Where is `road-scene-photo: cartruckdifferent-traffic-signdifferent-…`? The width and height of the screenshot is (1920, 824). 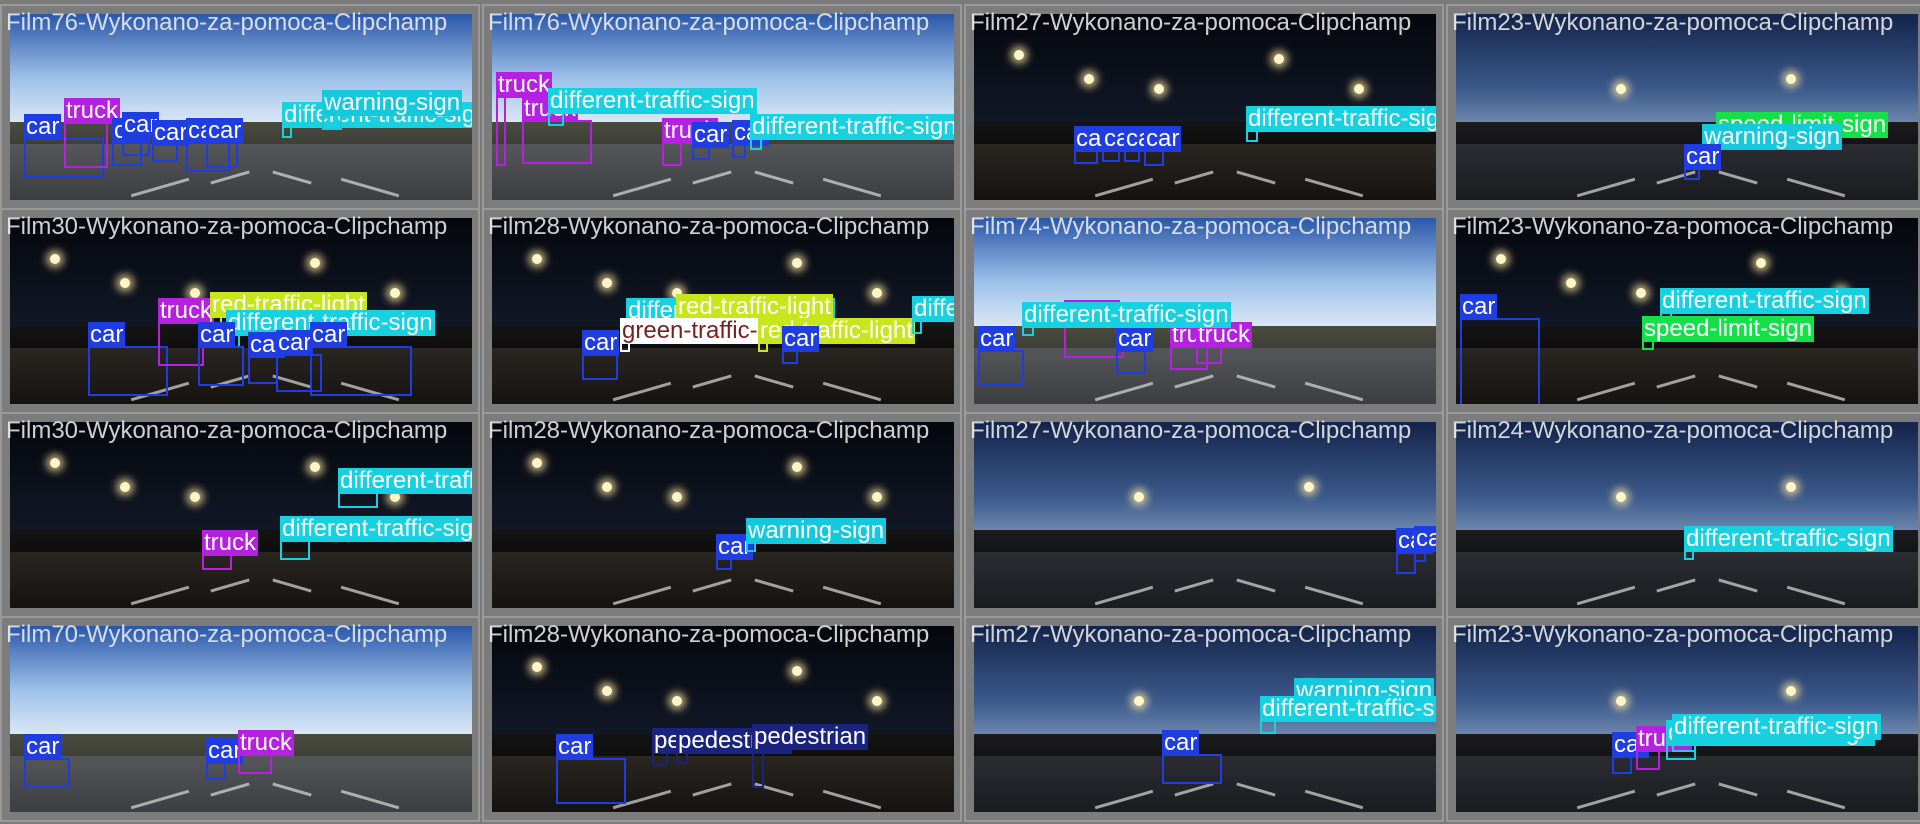 road-scene-photo: cartruckdifferent-traffic-signdifferent-… is located at coordinates (1687, 719).